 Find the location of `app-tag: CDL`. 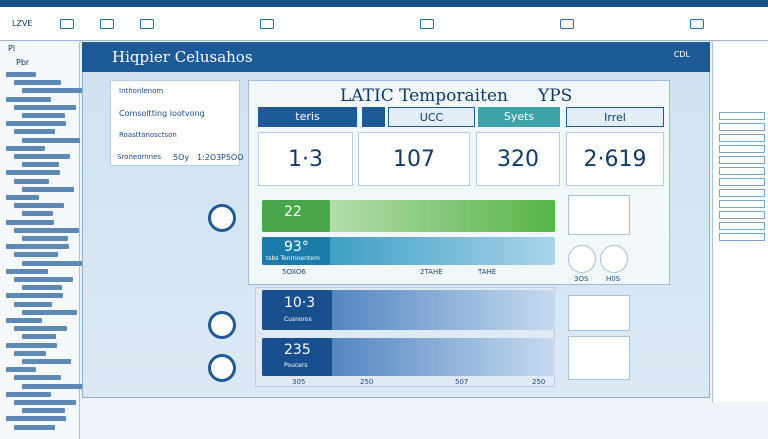

app-tag: CDL is located at coordinates (681, 54).